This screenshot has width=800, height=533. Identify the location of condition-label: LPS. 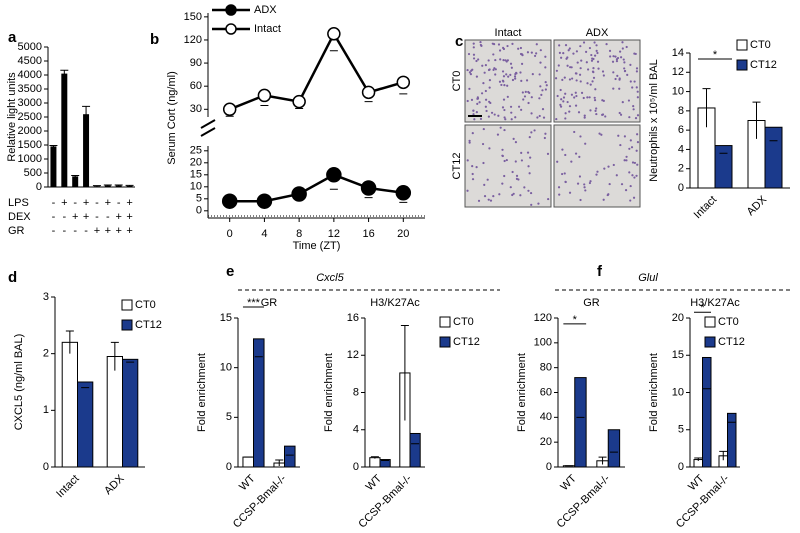
(18, 203).